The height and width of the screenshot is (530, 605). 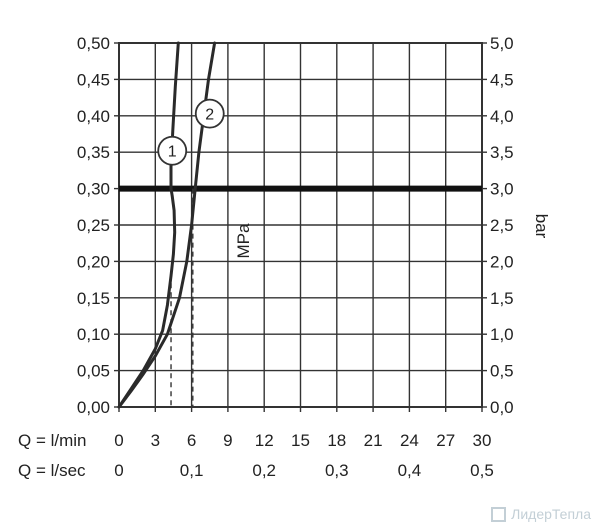 What do you see at coordinates (93, 407) in the screenshot?
I see `y-tick-label-left: 0,00` at bounding box center [93, 407].